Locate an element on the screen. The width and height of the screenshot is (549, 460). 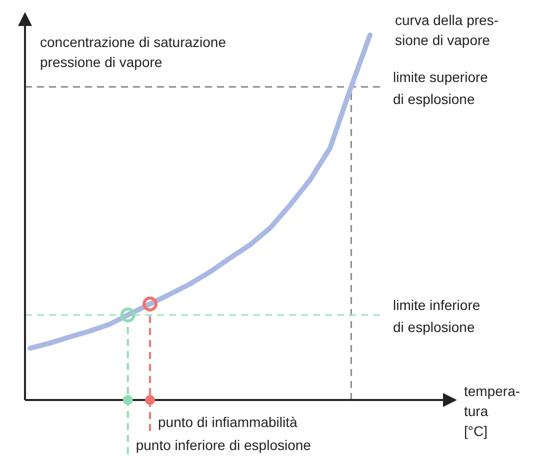
y-axis-title: concentrazione di saturazione pressione di vapore is located at coordinates (133, 52).